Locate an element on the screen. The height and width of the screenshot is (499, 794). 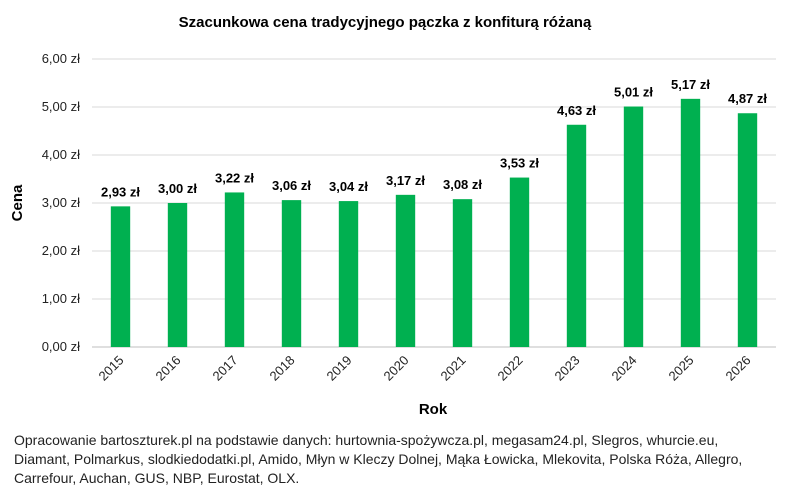
data-label: 3,00 zł is located at coordinates (177, 188).